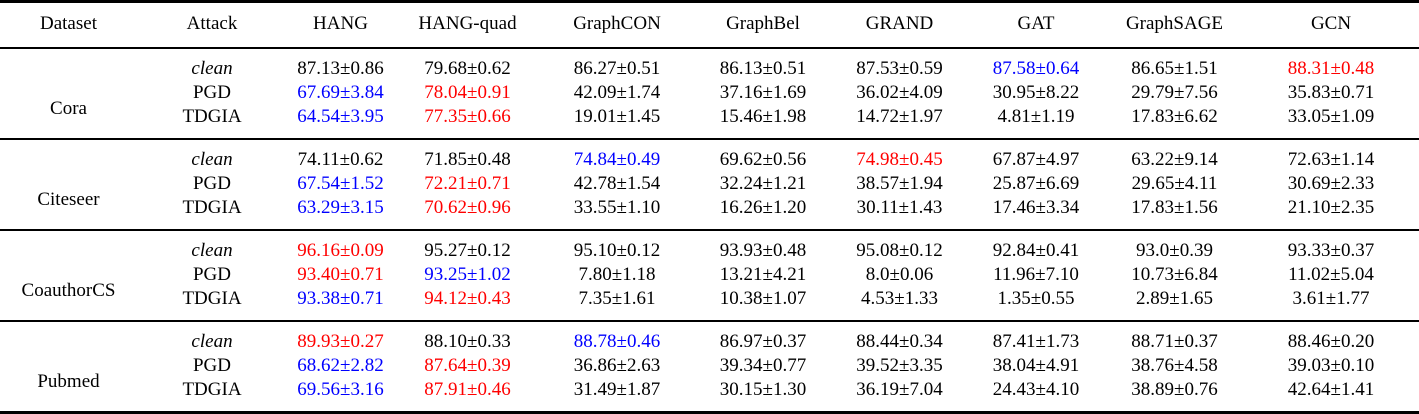 This screenshot has width=1419, height=414. Describe the element at coordinates (763, 207) in the screenshot. I see `value-cell: 16.26±1.20` at that location.